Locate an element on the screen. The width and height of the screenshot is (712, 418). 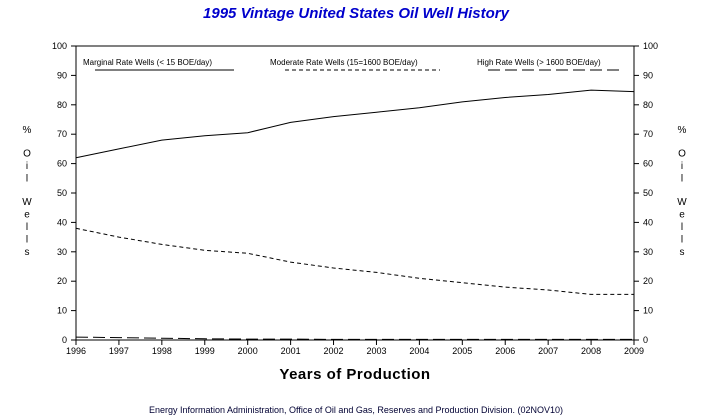
y-tick-label-left: 50 is located at coordinates (62, 193).